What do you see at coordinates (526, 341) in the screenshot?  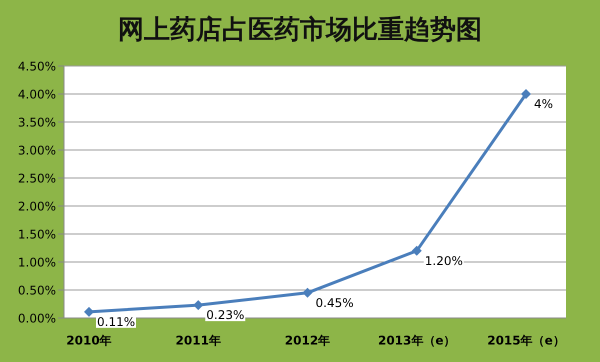 I see `x-tick-label: 2015年（e）` at bounding box center [526, 341].